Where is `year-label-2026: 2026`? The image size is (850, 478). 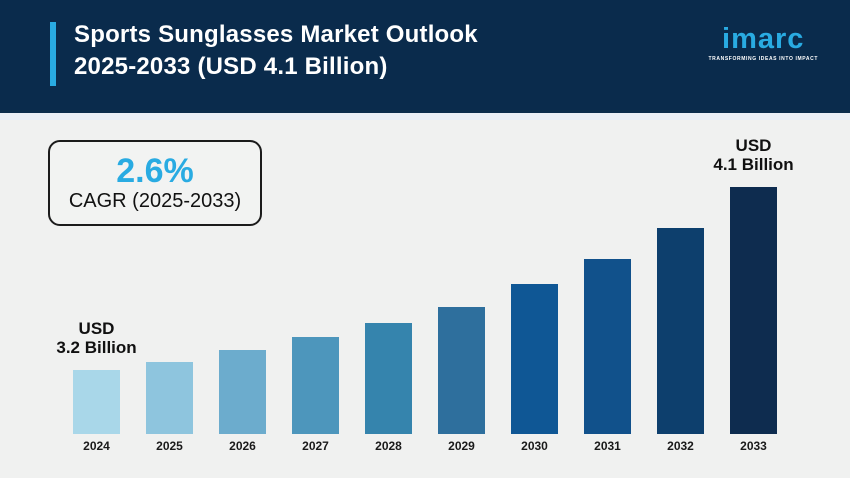
year-label-2026: 2026 is located at coordinates (242, 446).